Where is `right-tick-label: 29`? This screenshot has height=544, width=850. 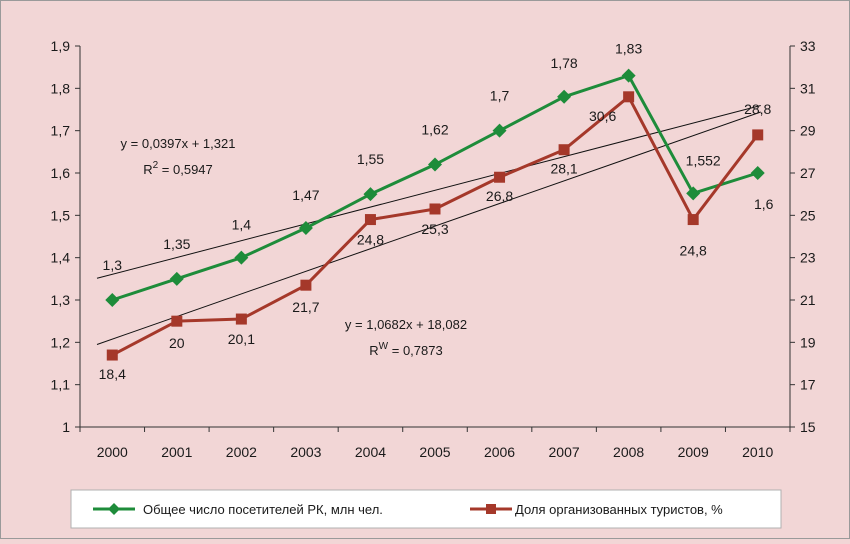 right-tick-label: 29 is located at coordinates (808, 131).